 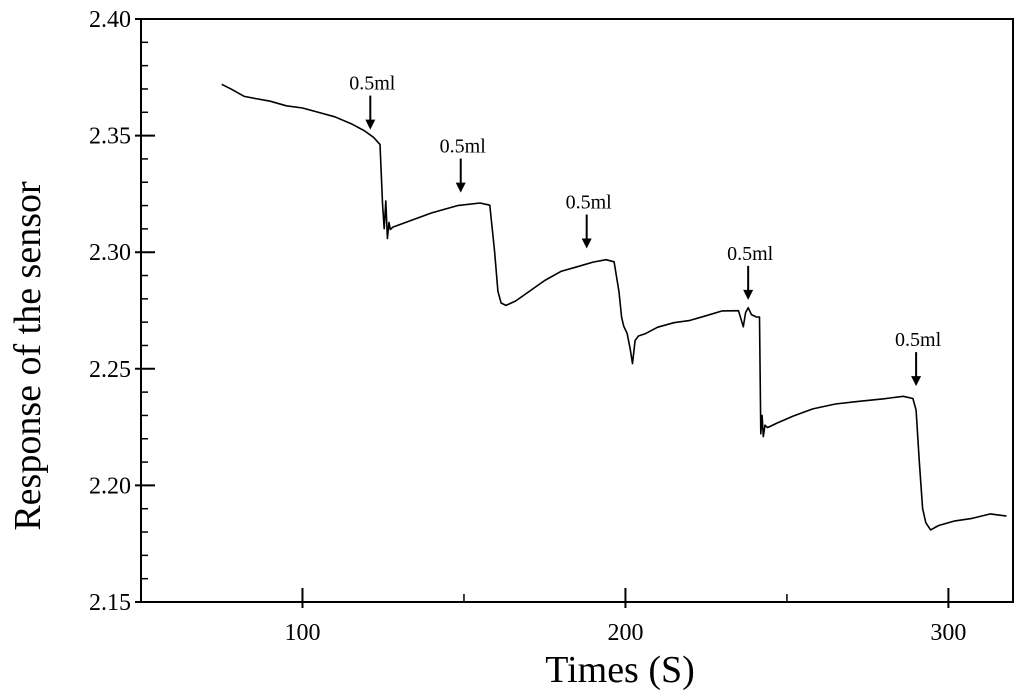 I want to click on y-tick-label: 2.30, so click(x=110, y=253).